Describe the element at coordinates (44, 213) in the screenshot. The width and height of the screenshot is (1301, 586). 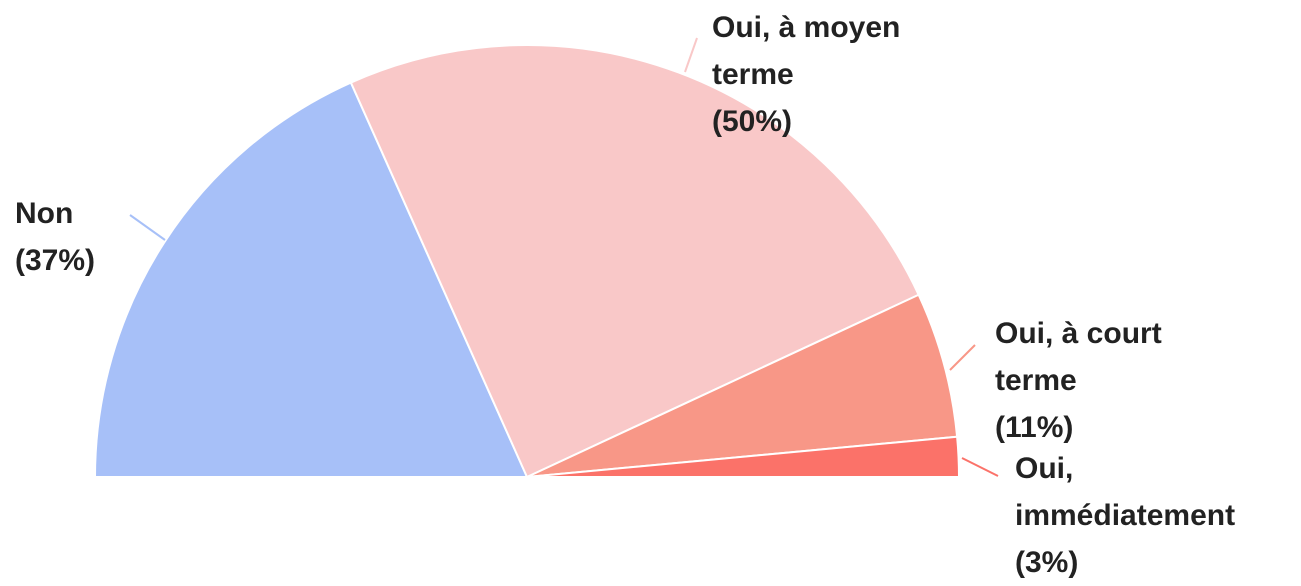
I see `category-label: Non` at that location.